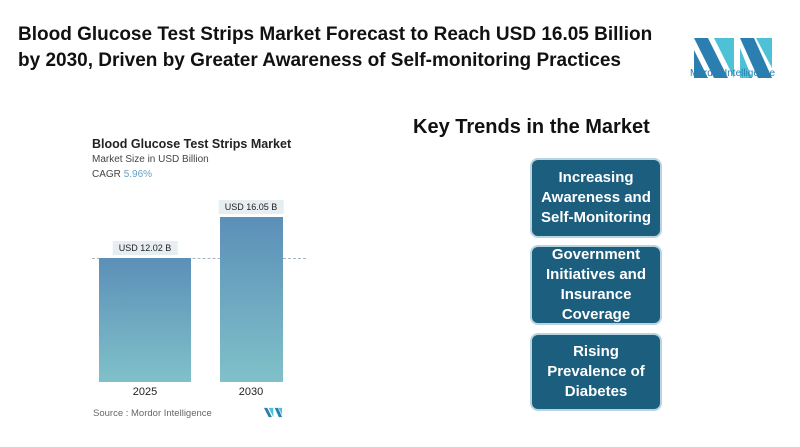 This screenshot has width=800, height=447. I want to click on reference-line, so click(199, 258).